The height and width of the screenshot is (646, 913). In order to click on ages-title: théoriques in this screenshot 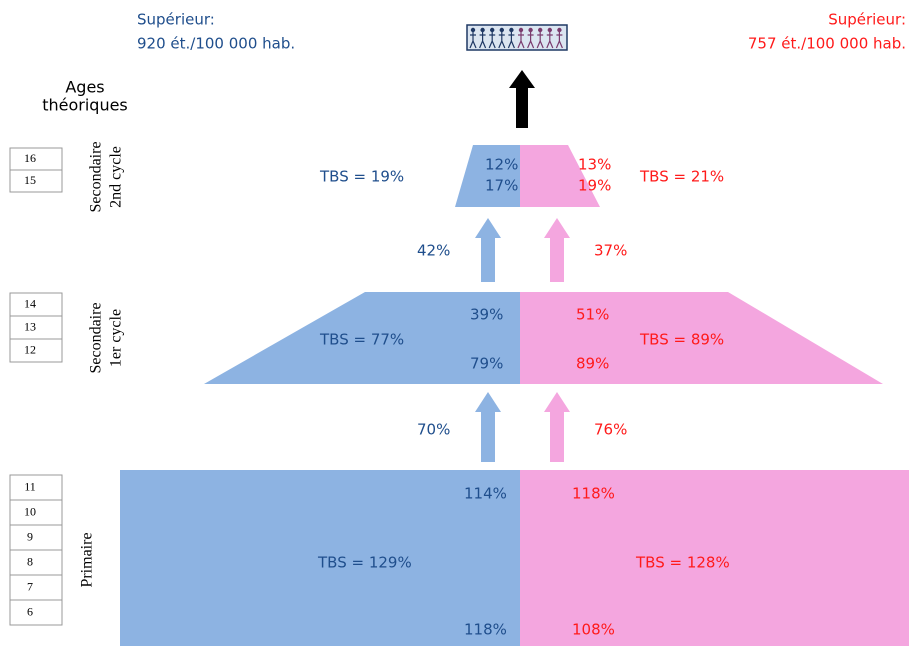, I will do `click(85, 105)`.